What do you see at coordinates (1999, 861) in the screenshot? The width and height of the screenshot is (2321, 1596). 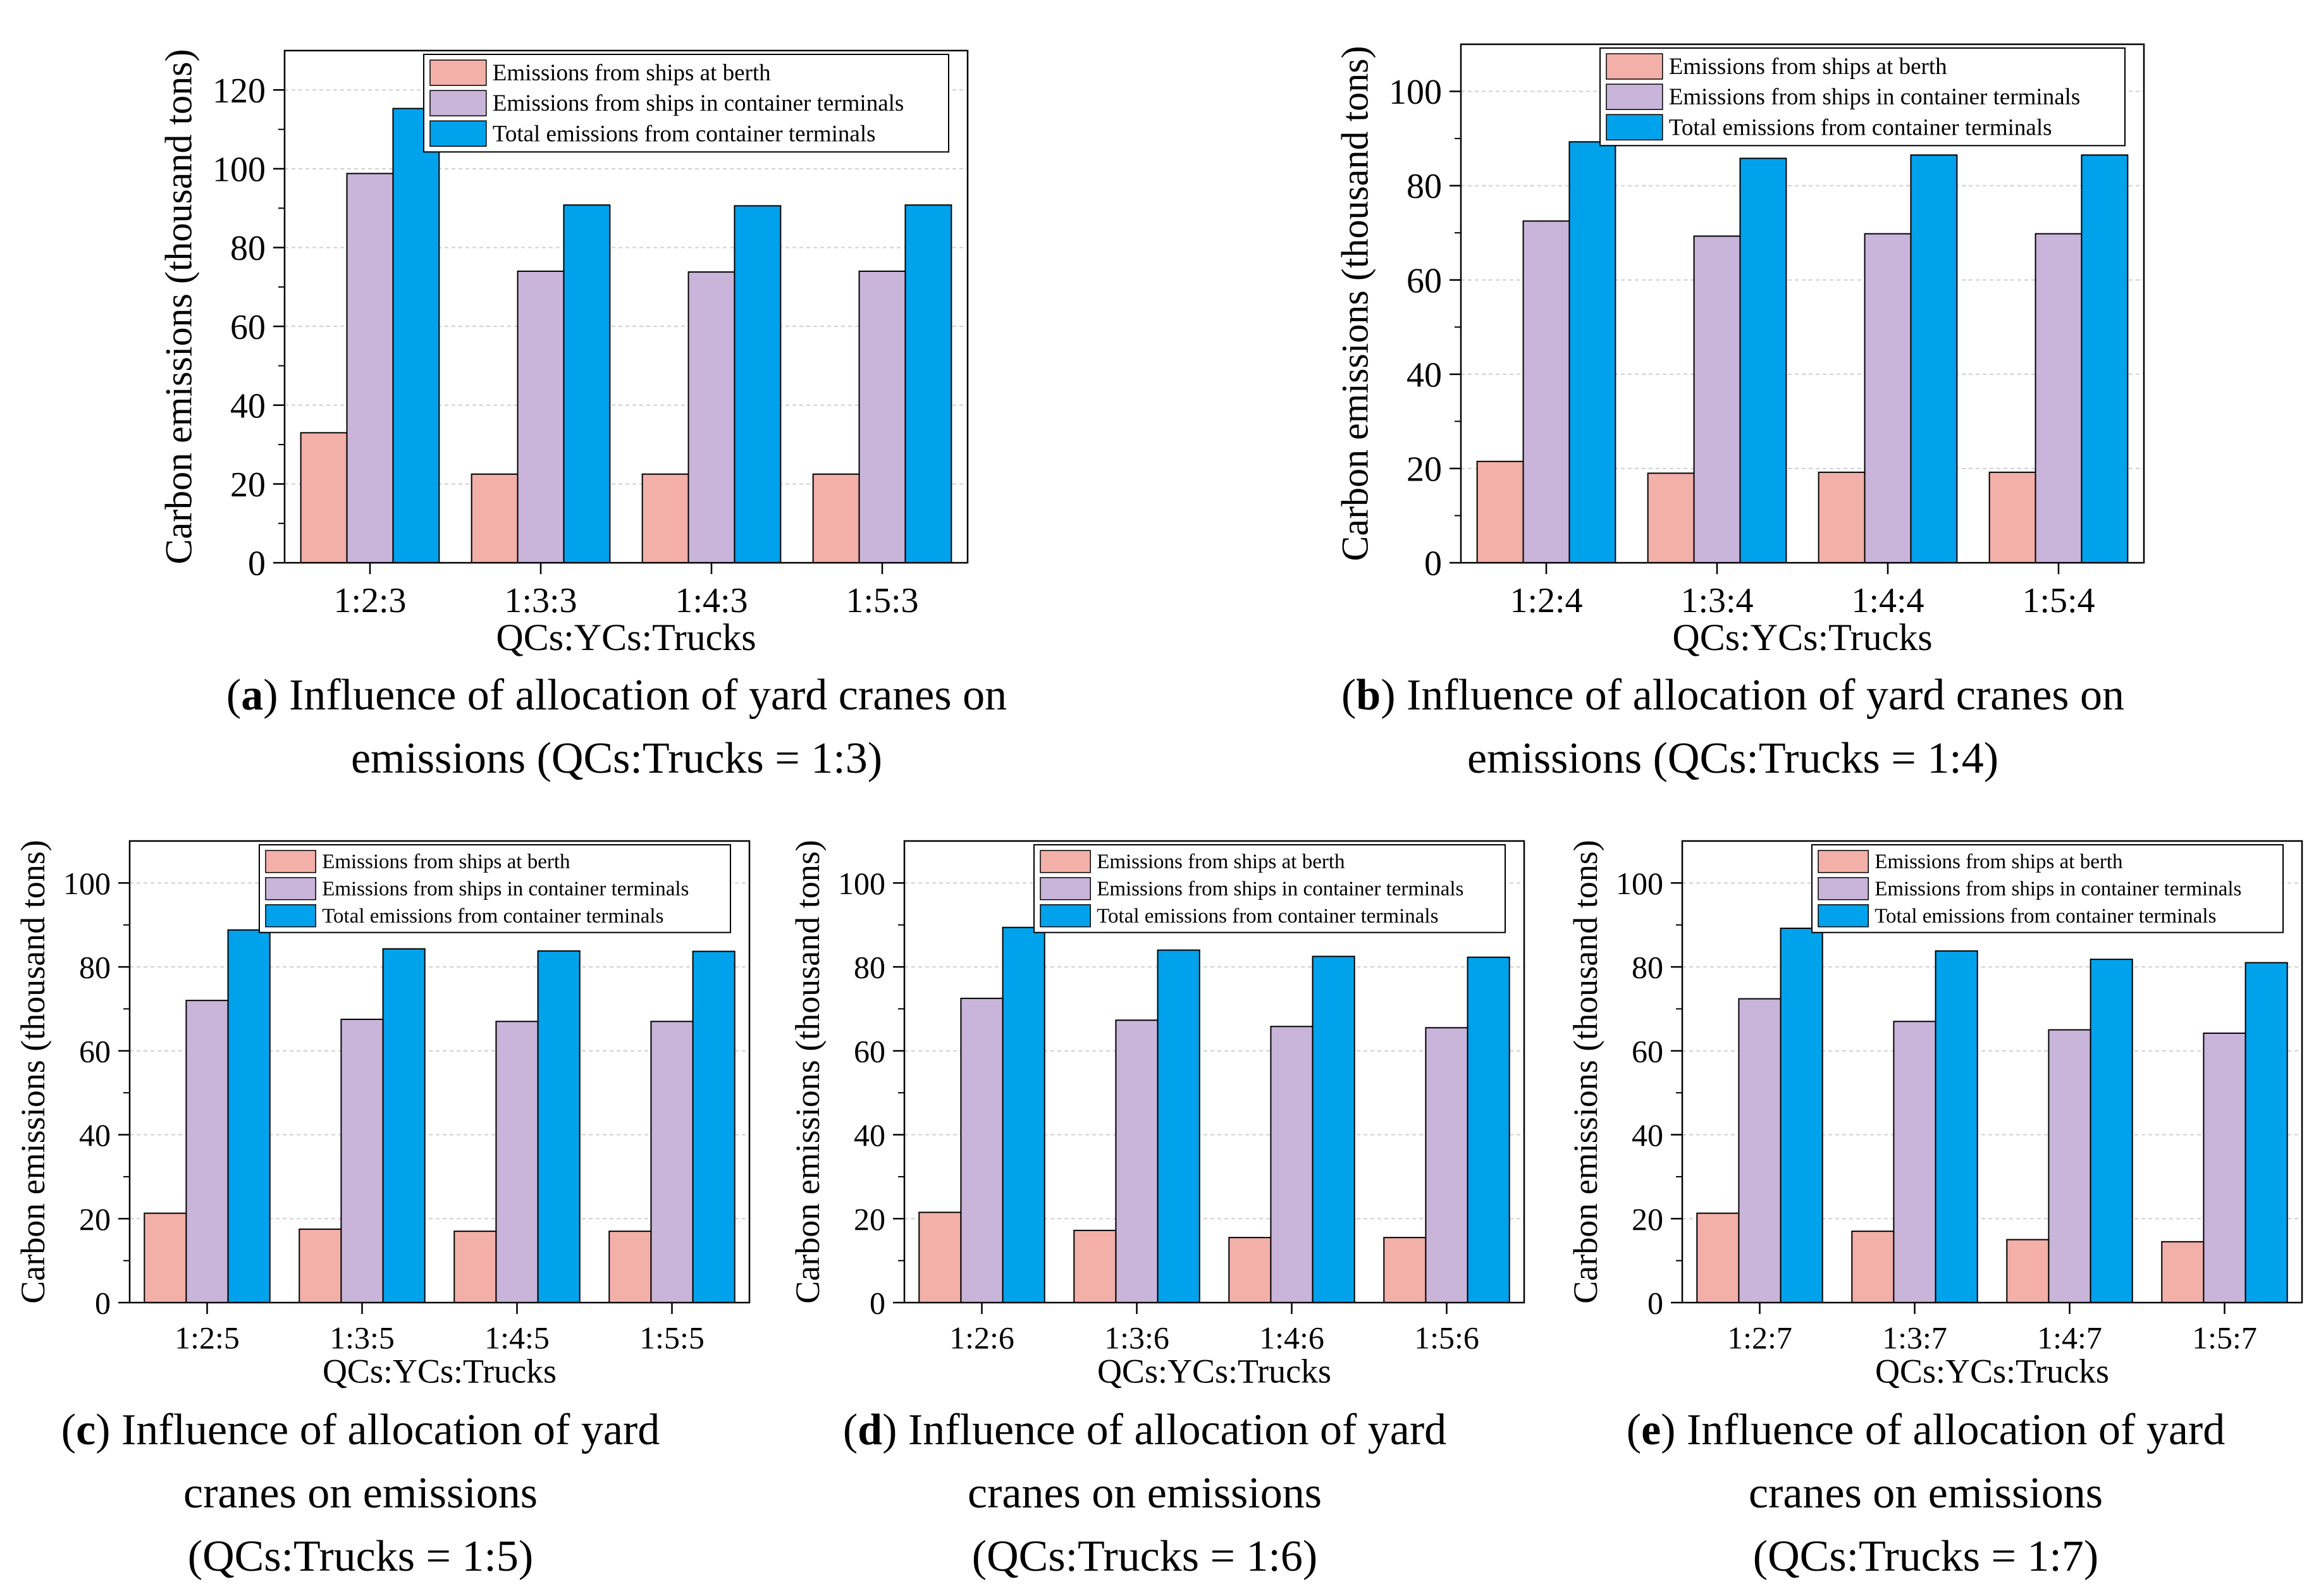 I see `legend-label-berth: Emissions from ships at berth` at bounding box center [1999, 861].